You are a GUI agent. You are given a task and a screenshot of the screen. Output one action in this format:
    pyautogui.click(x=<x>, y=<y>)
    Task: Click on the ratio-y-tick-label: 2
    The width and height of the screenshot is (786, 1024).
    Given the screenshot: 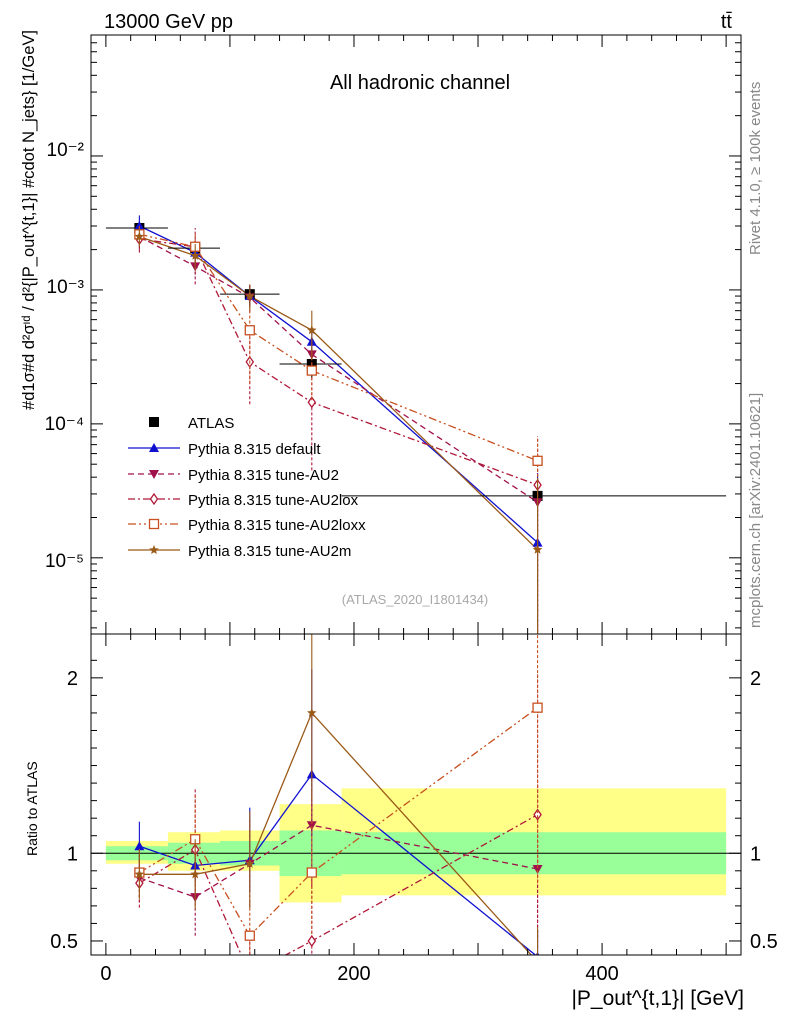 What is the action you would take?
    pyautogui.click(x=72, y=679)
    